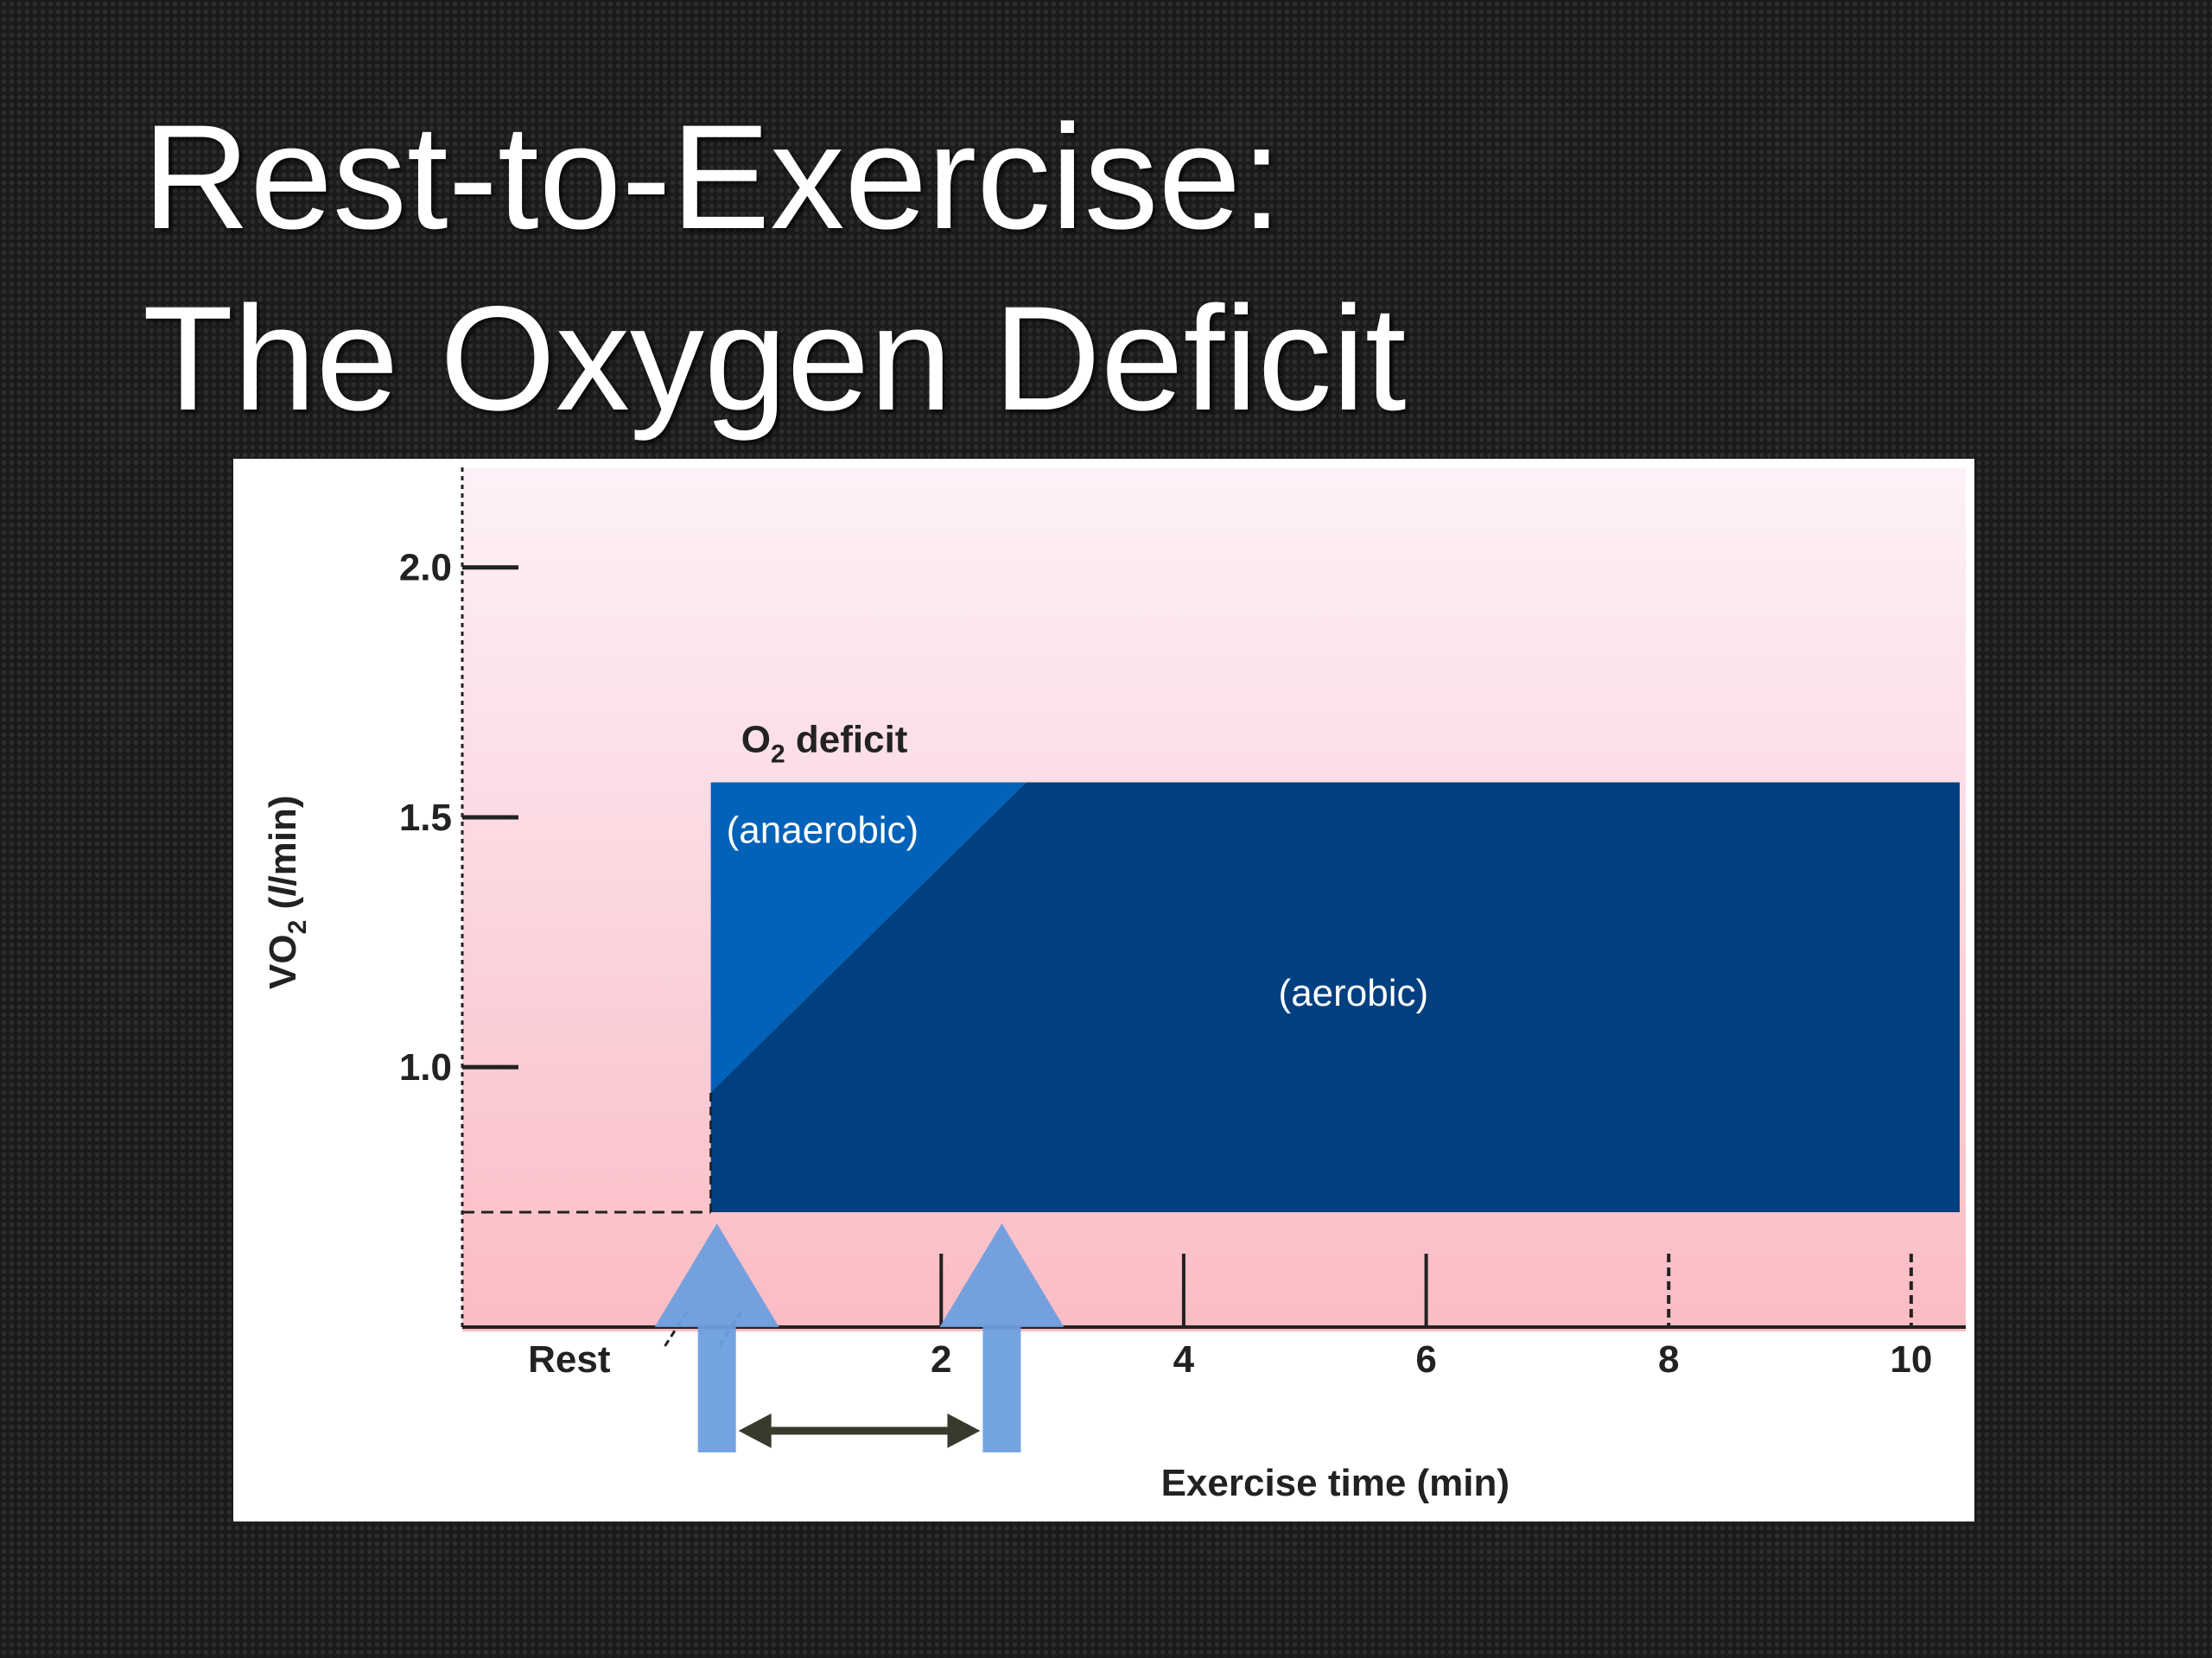  I want to click on interval-arrow-right, so click(964, 1430).